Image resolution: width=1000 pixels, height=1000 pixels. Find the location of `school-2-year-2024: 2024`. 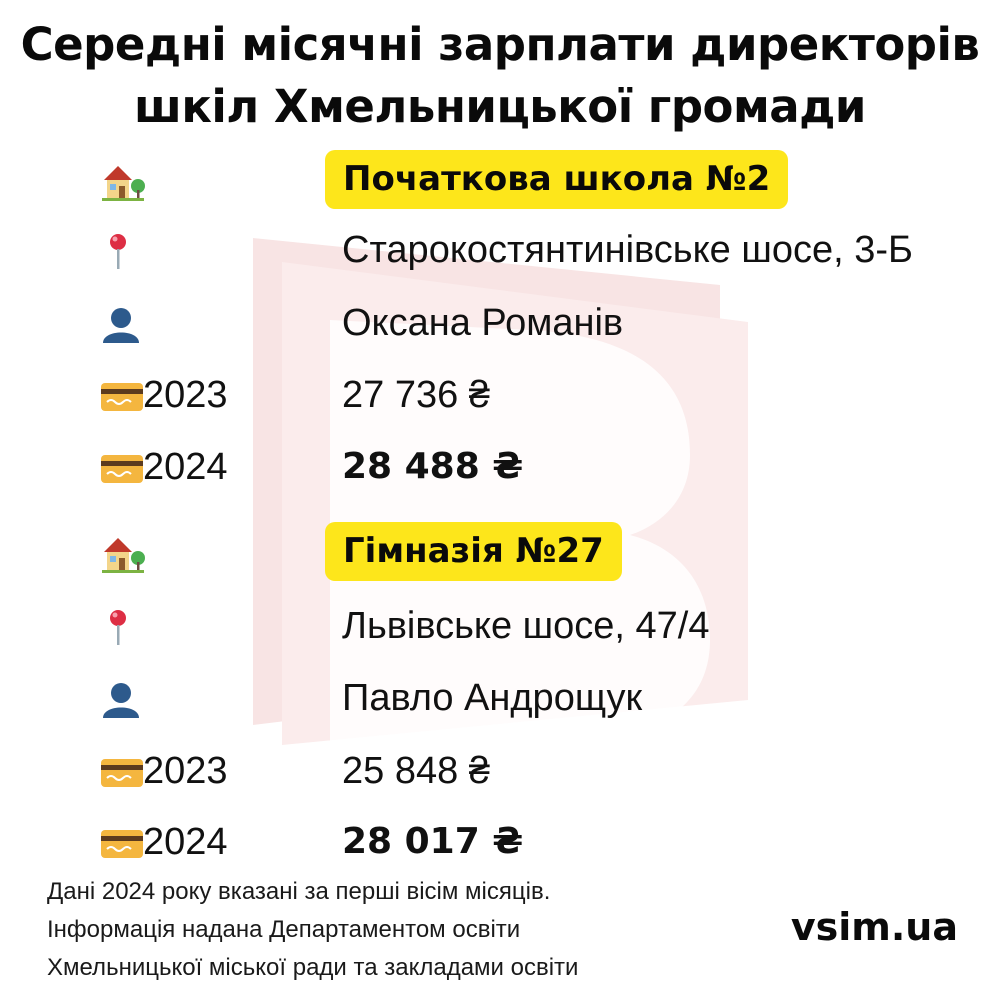

school-2-year-2024: 2024 is located at coordinates (185, 842).